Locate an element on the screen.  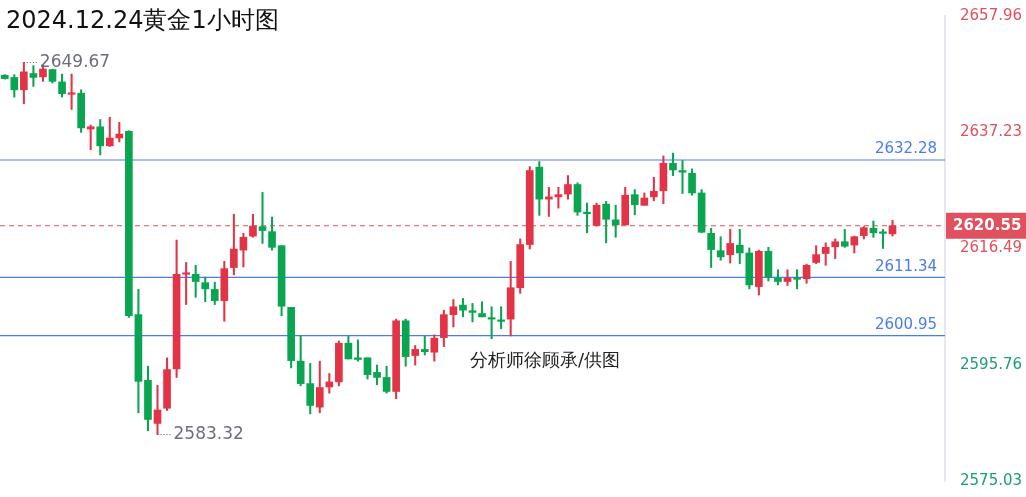
ref-line-label: 2611.34 is located at coordinates (905, 265).